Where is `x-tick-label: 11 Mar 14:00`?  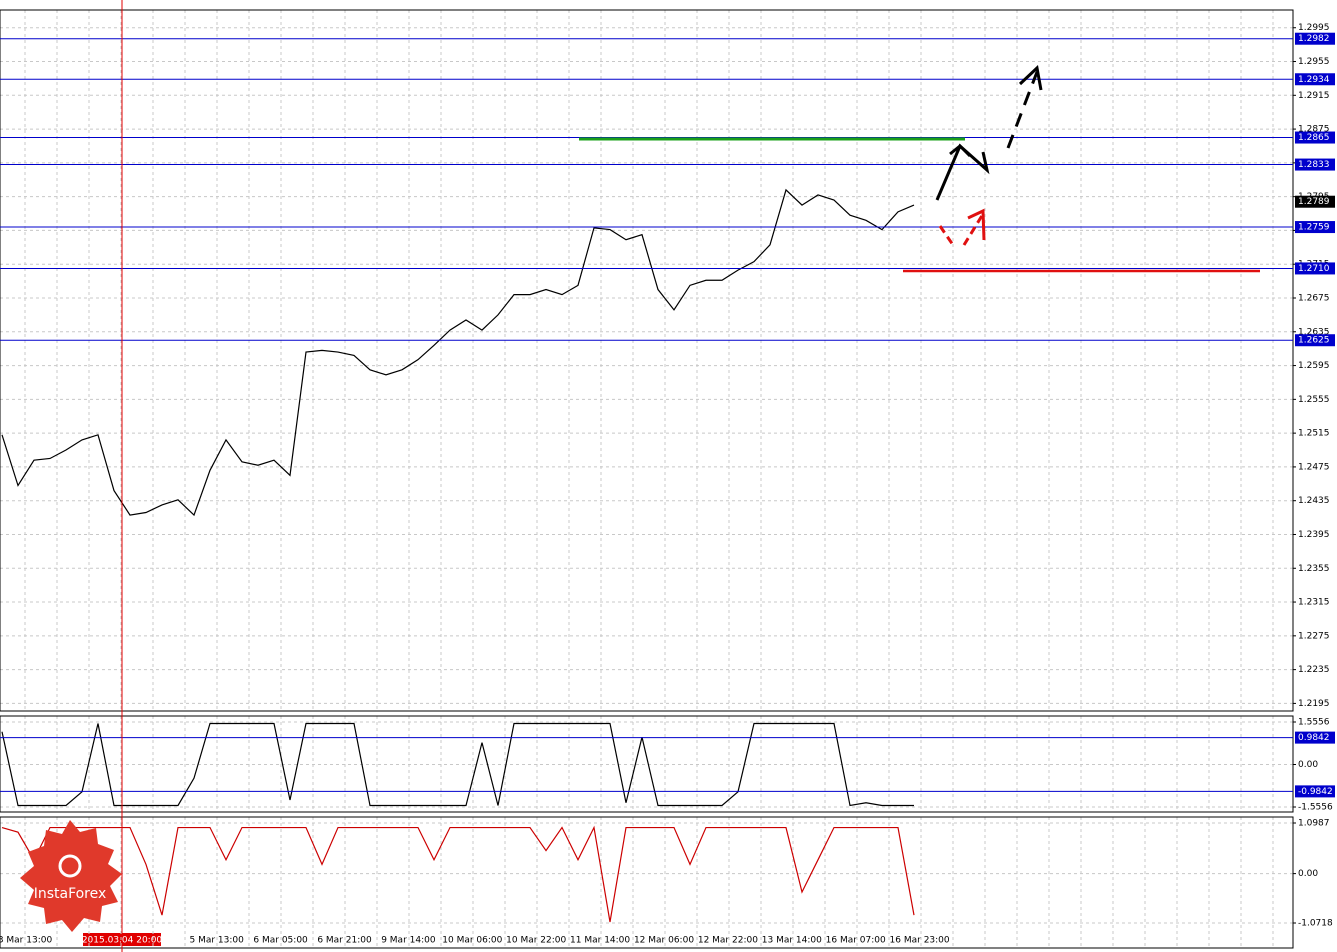
x-tick-label: 11 Mar 14:00 is located at coordinates (600, 941).